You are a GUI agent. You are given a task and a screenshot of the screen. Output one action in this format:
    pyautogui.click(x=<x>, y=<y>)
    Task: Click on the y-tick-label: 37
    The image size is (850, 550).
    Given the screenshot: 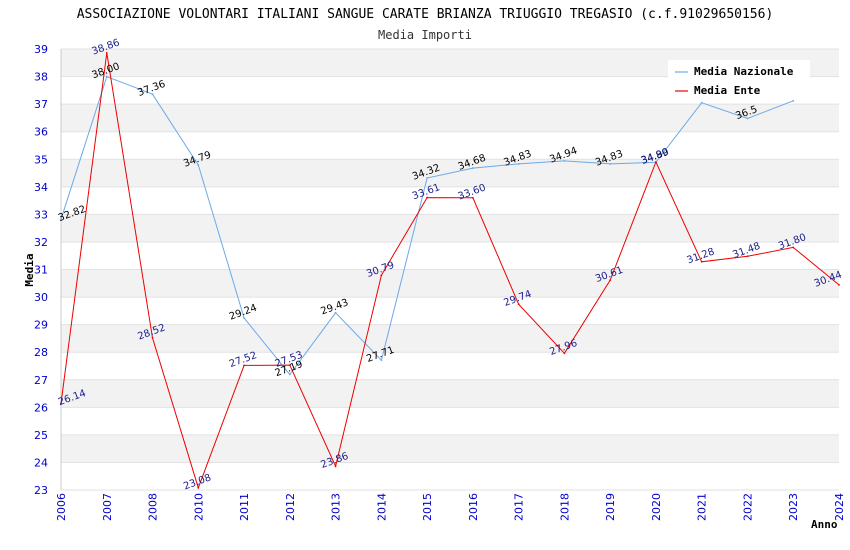 What is the action you would take?
    pyautogui.click(x=41, y=104)
    